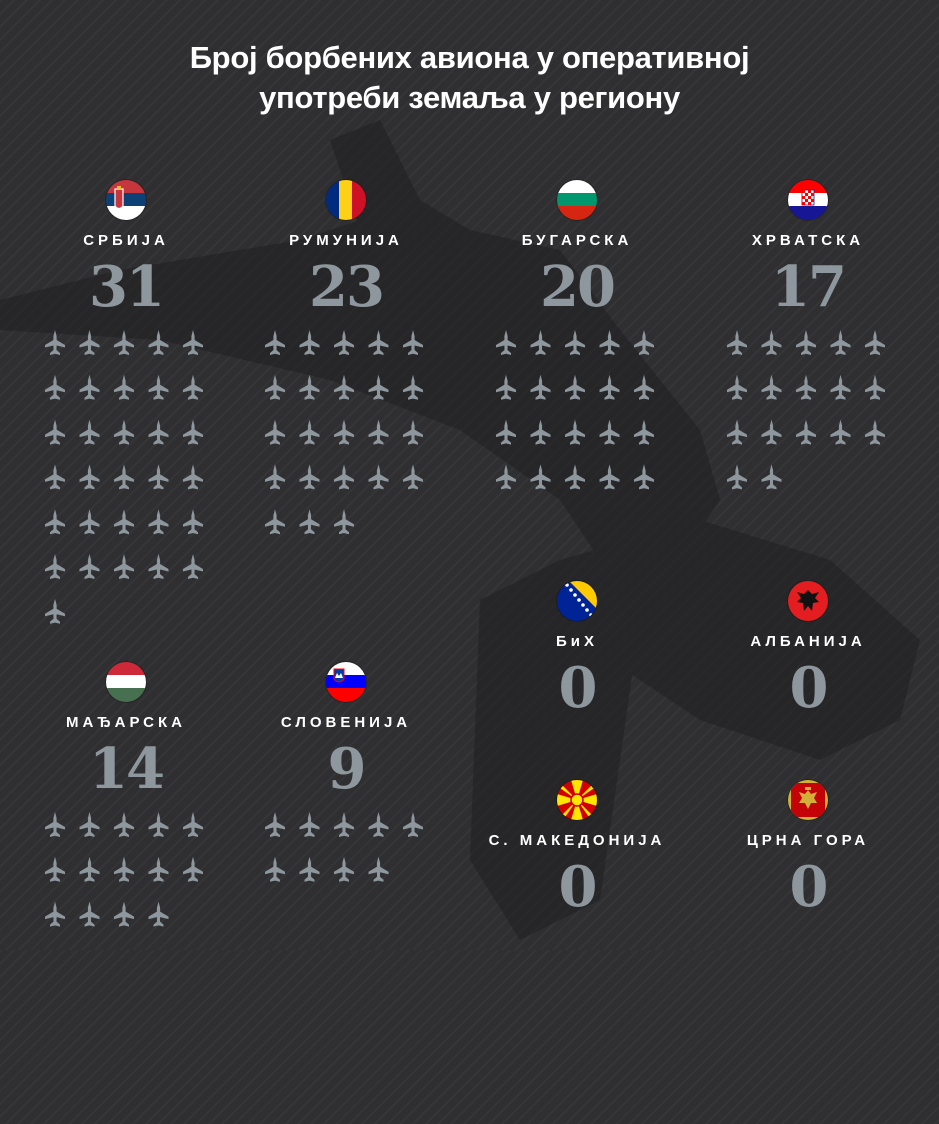 The width and height of the screenshot is (939, 1124). Describe the element at coordinates (578, 287) in the screenshot. I see `aircraft-count: 20` at that location.